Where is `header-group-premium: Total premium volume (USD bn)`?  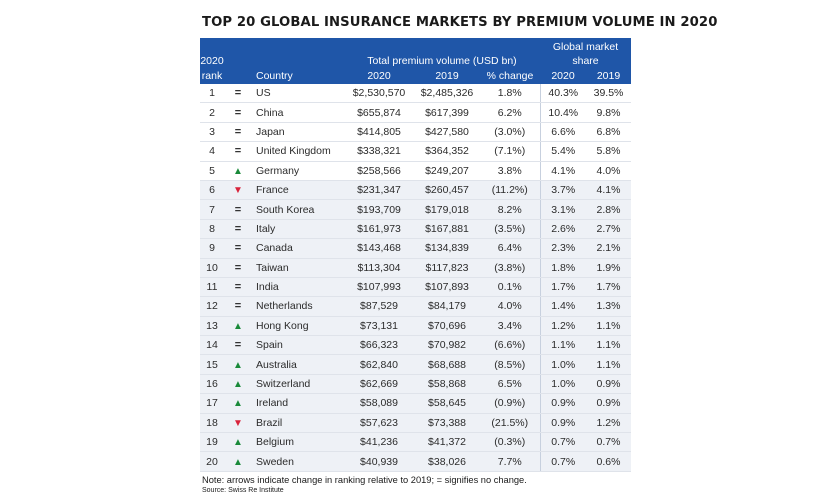 header-group-premium: Total premium volume (USD bn) is located at coordinates (442, 61).